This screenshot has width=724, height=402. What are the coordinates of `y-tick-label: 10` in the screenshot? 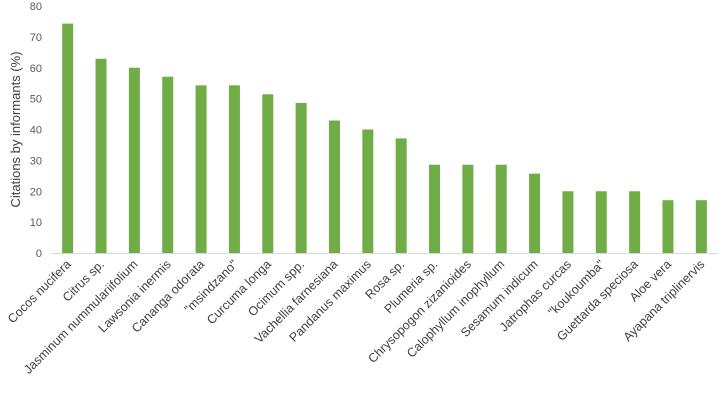 It's located at (36, 223).